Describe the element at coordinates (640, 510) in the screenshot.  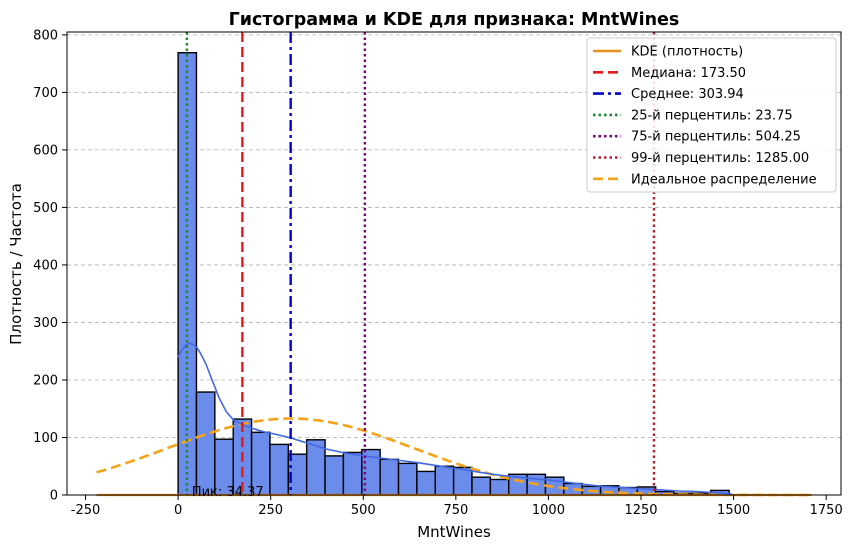
I see `x-tick-label: 1250` at that location.